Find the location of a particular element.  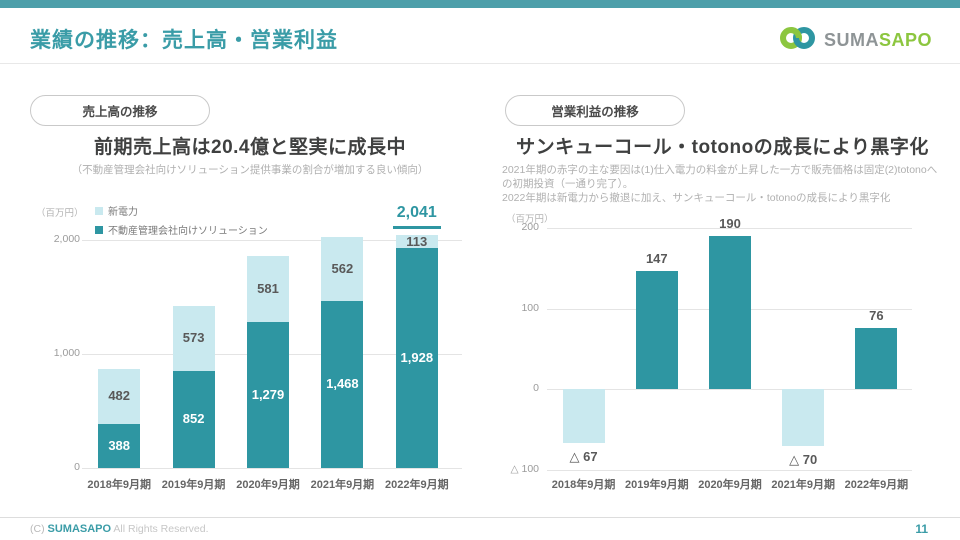

bar-value-label: 573 is located at coordinates (193, 338).